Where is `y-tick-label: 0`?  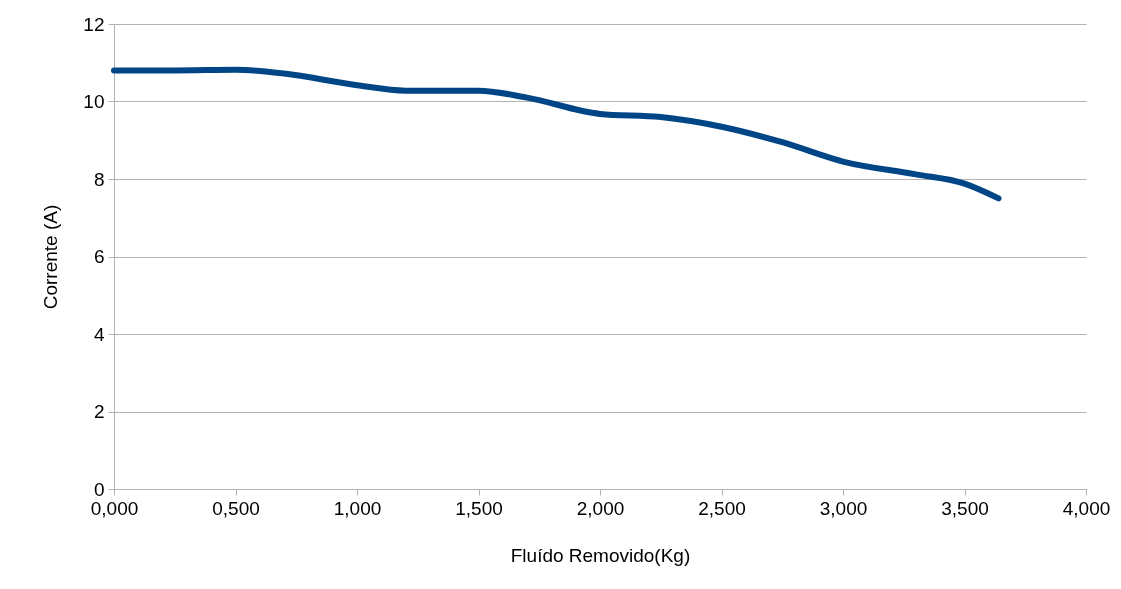 y-tick-label: 0 is located at coordinates (99, 489).